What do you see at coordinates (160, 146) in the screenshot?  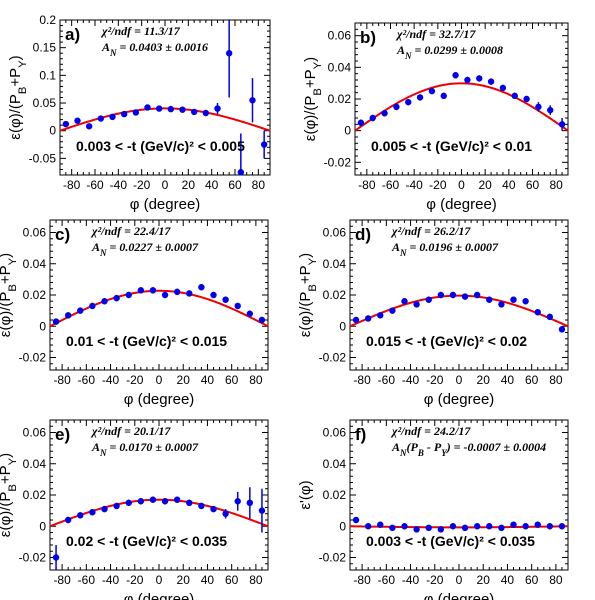 I see `t-range-label: 0.003 < -t (GeV/c)² < 0.005` at bounding box center [160, 146].